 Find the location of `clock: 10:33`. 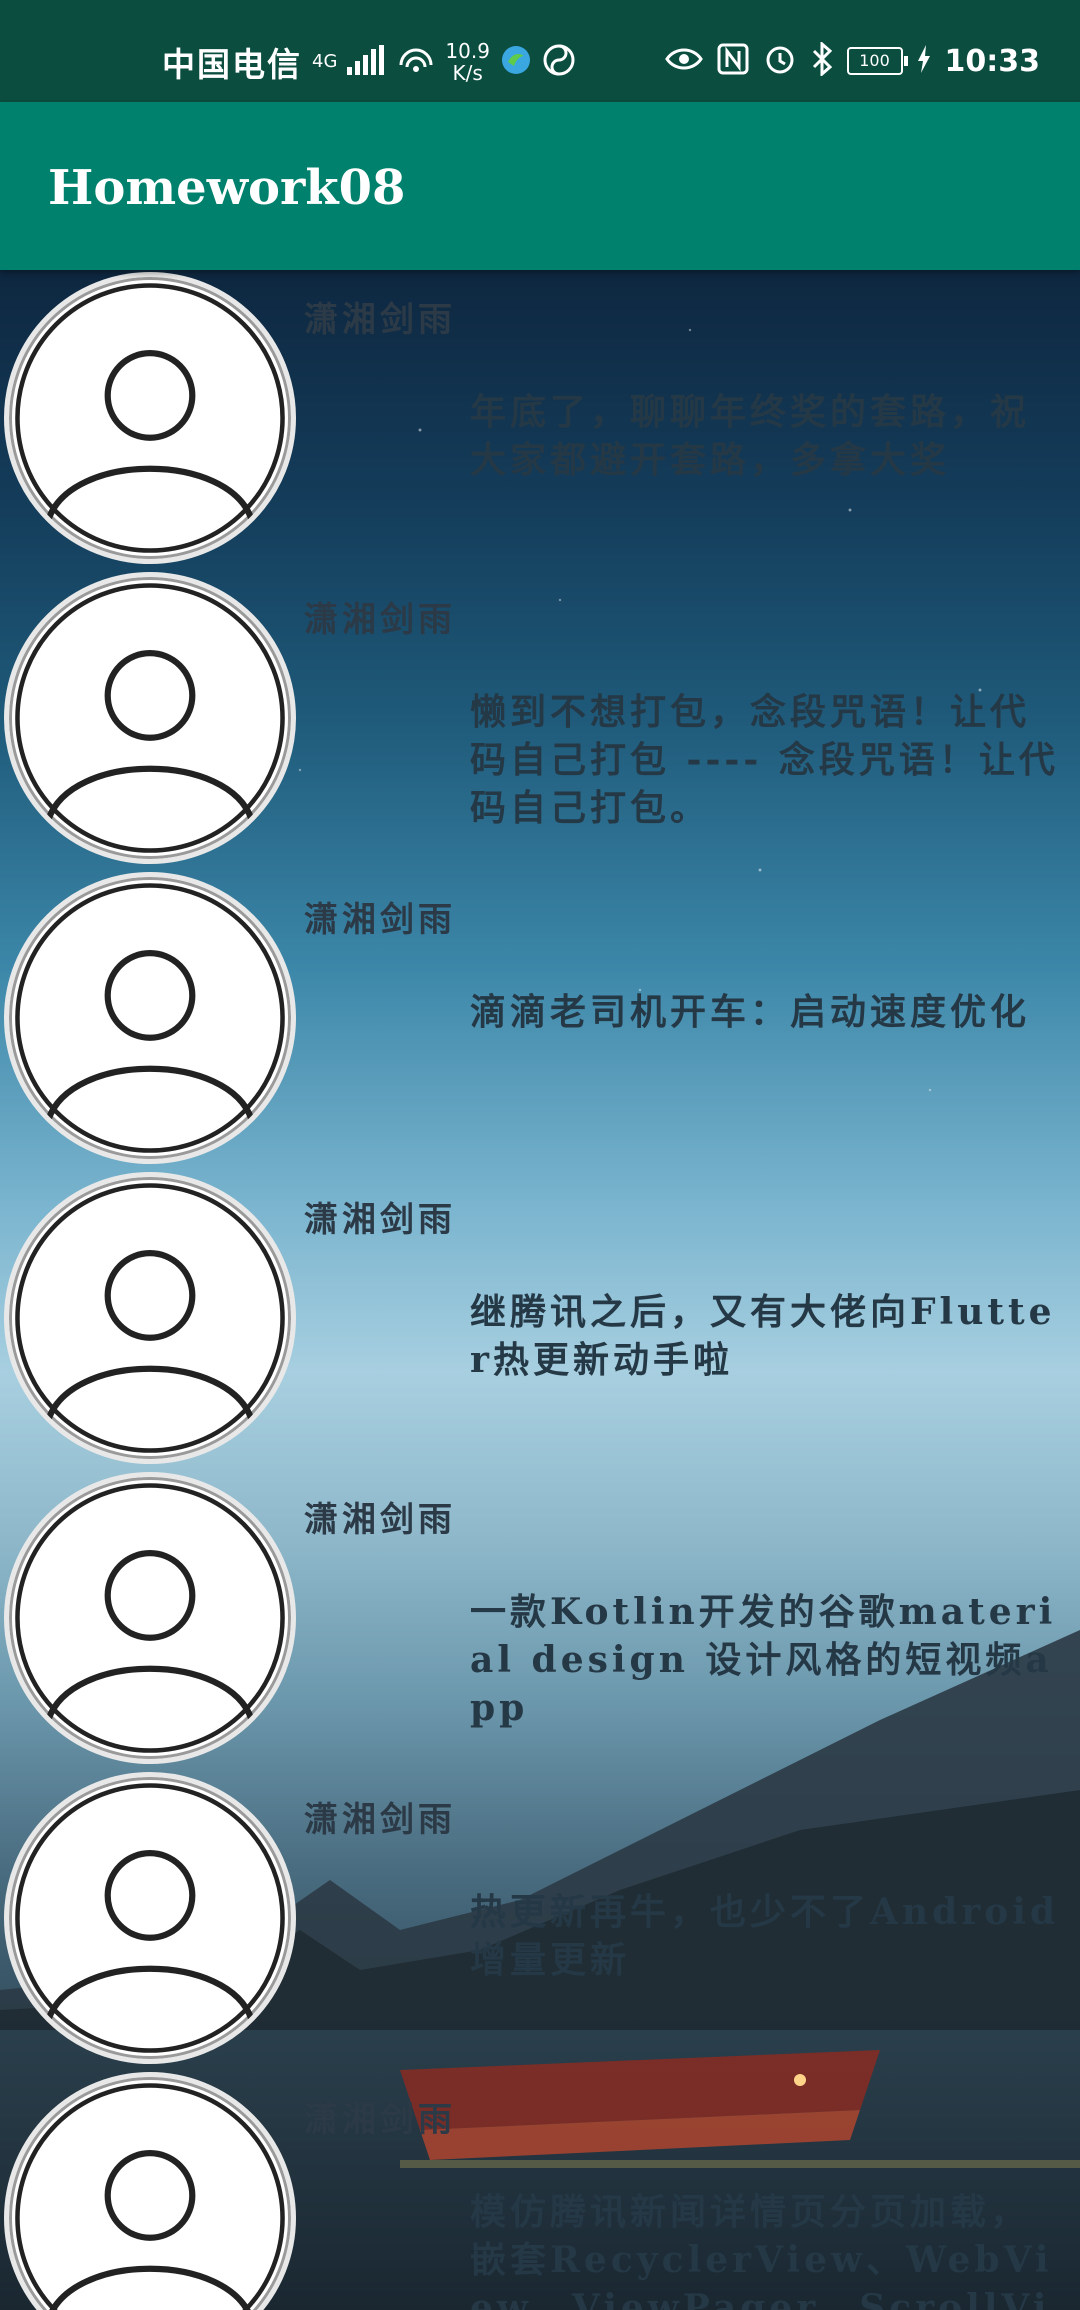

clock: 10:33 is located at coordinates (992, 61).